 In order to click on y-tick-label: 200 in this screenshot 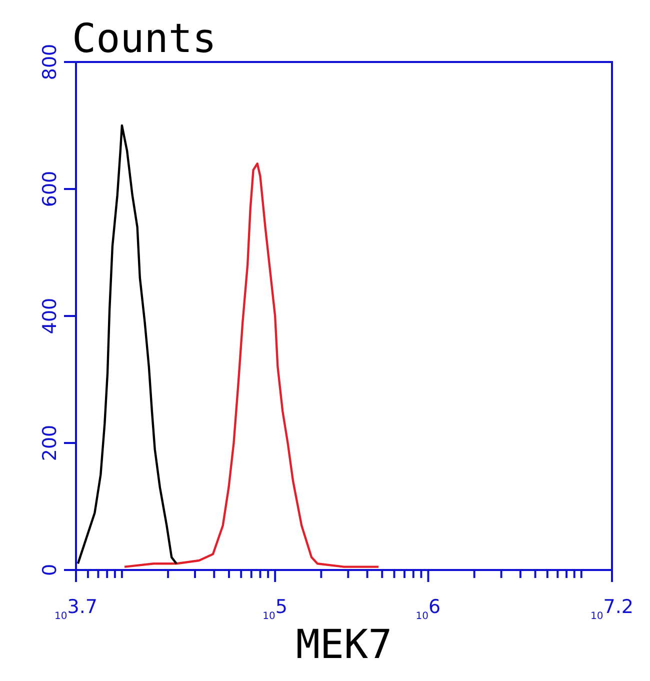, I will do `click(50, 443)`.